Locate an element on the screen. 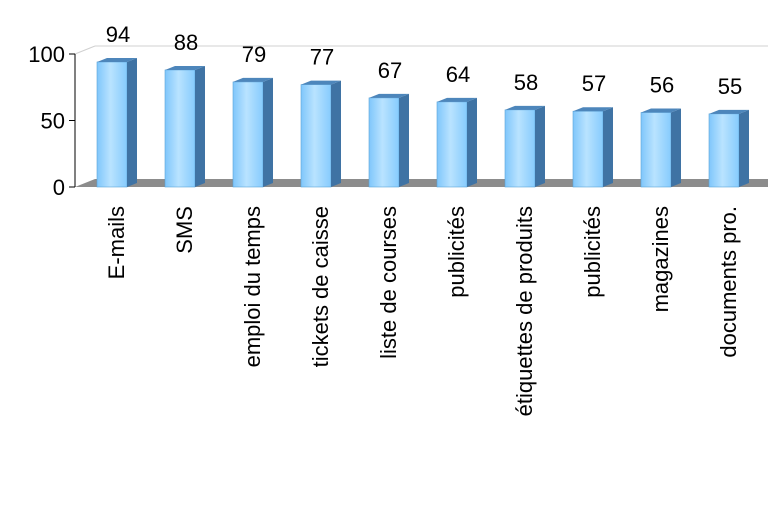 This screenshot has height=506, width=768. x-tick-label: E-mails is located at coordinates (116, 242).